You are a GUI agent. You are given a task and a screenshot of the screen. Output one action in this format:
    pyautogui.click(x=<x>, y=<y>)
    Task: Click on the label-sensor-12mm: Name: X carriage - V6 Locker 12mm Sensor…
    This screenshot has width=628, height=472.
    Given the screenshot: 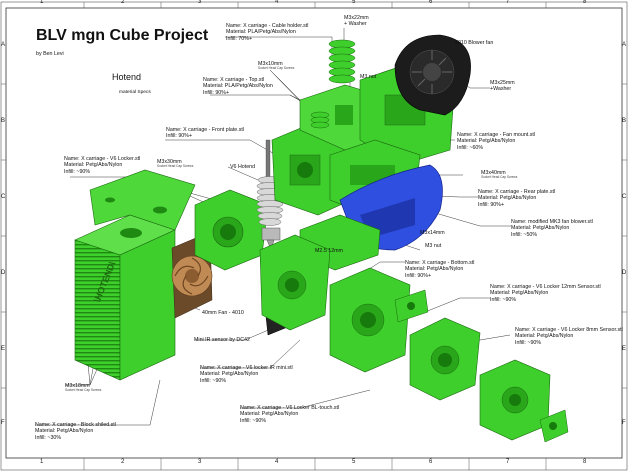 What is the action you would take?
    pyautogui.click(x=545, y=293)
    